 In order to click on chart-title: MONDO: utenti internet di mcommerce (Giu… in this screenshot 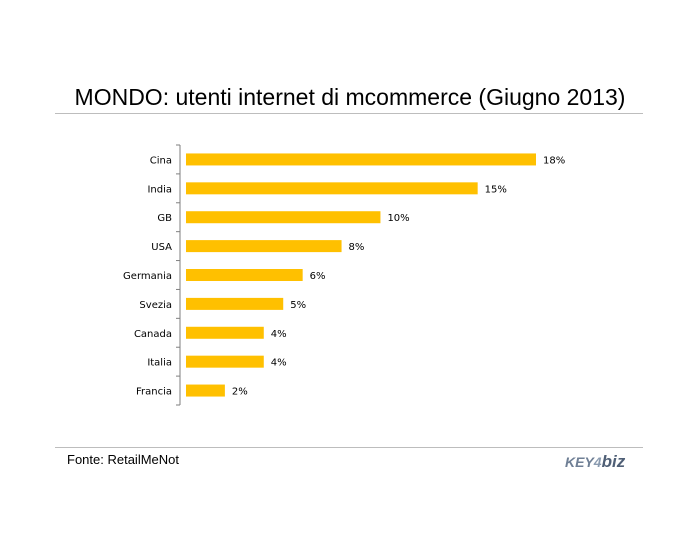, I will do `click(350, 97)`.